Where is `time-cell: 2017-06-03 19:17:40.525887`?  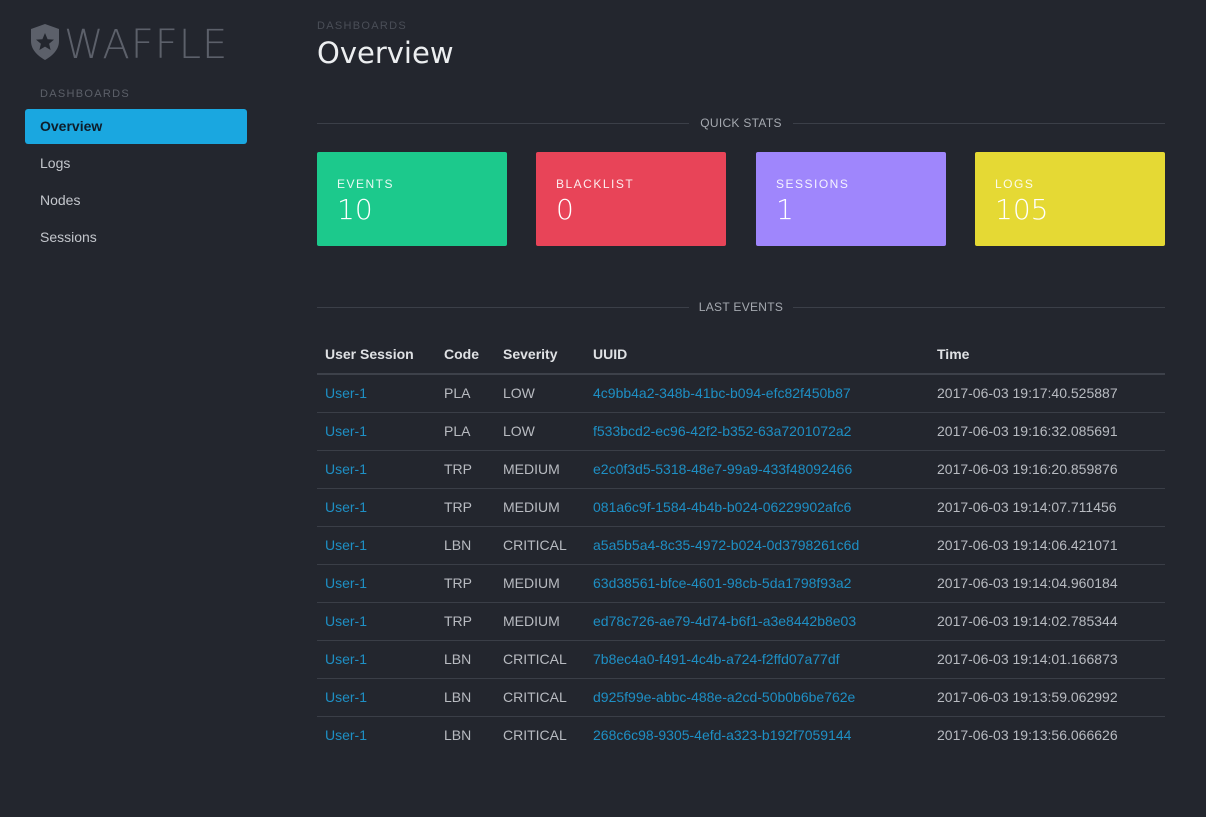 time-cell: 2017-06-03 19:17:40.525887 is located at coordinates (1047, 393).